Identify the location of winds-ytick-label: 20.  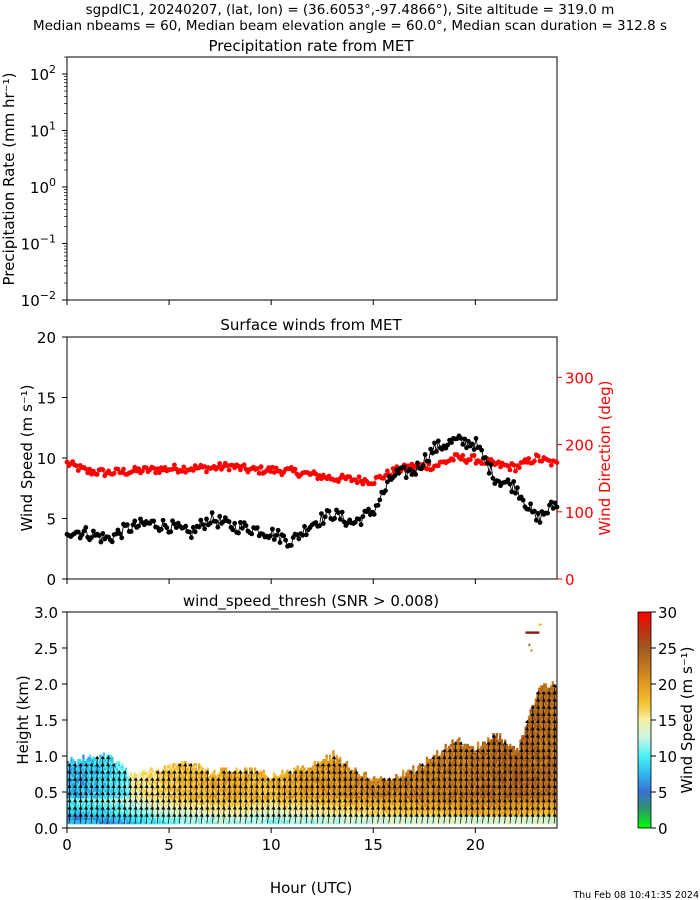
(46, 338).